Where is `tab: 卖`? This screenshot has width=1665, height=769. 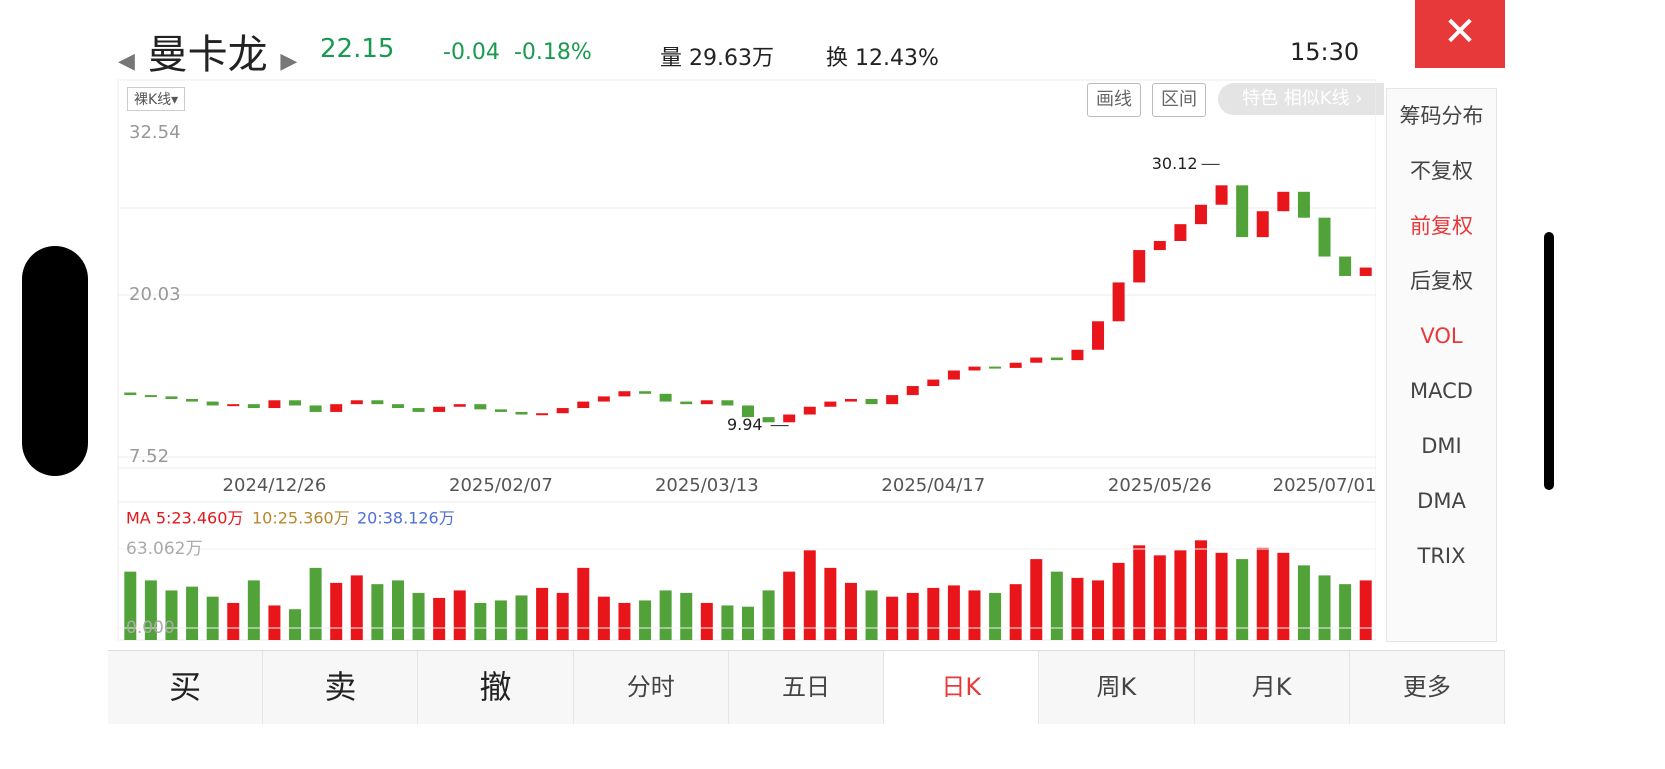 tab: 卖 is located at coordinates (341, 687).